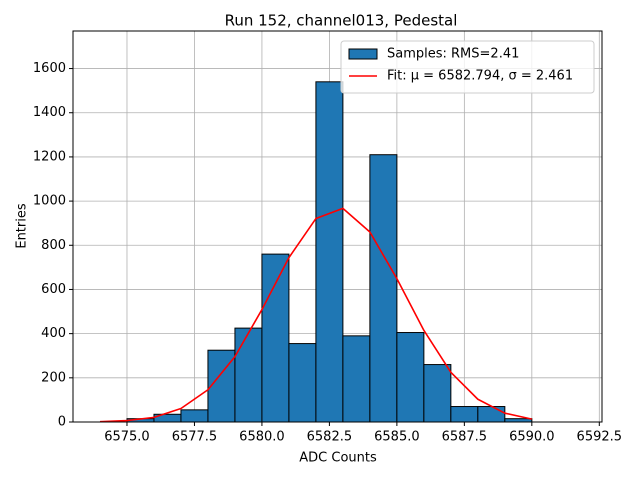  What do you see at coordinates (49, 68) in the screenshot?
I see `y-tick-label: 1600` at bounding box center [49, 68].